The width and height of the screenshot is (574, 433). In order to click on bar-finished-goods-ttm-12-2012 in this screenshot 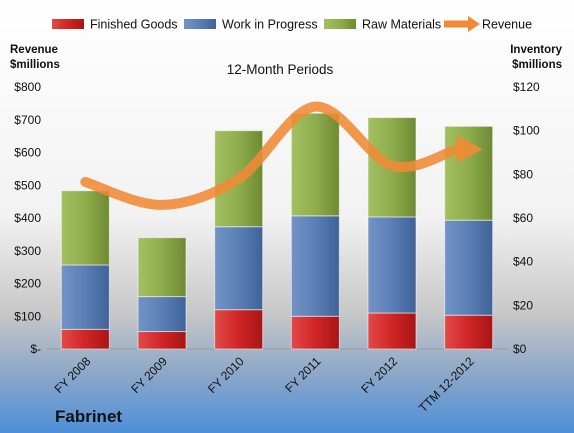, I will do `click(469, 332)`.